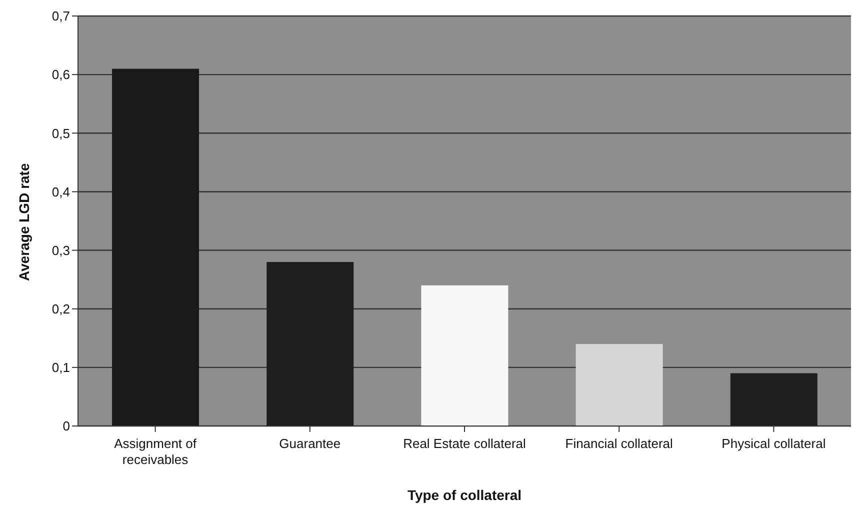 The width and height of the screenshot is (859, 522). What do you see at coordinates (61, 250) in the screenshot?
I see `y-tick-label: 0,3` at bounding box center [61, 250].